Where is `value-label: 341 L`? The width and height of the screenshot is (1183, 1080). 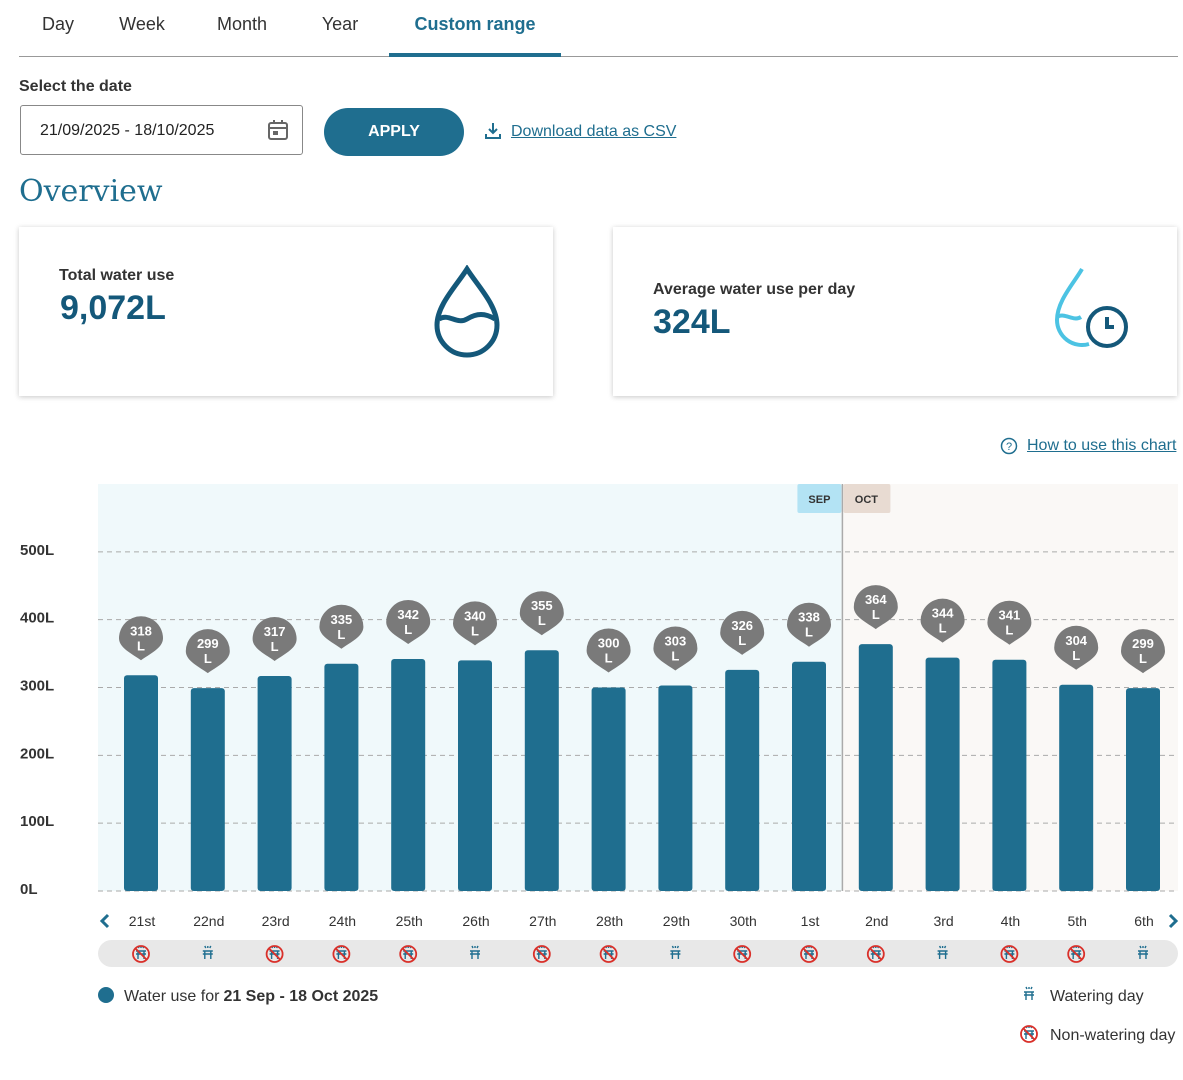
value-label: 341 L is located at coordinates (1010, 623).